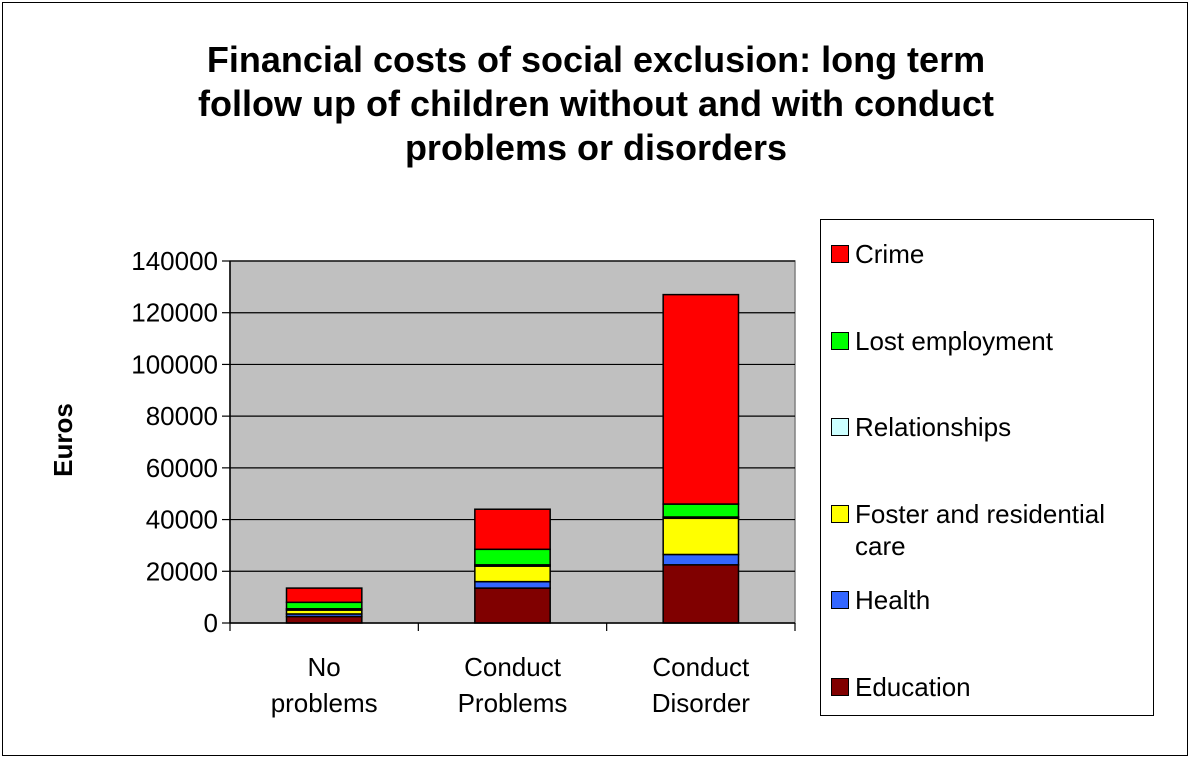 This screenshot has height=760, width=1192. I want to click on y-tick-label: 120000, so click(174, 313).